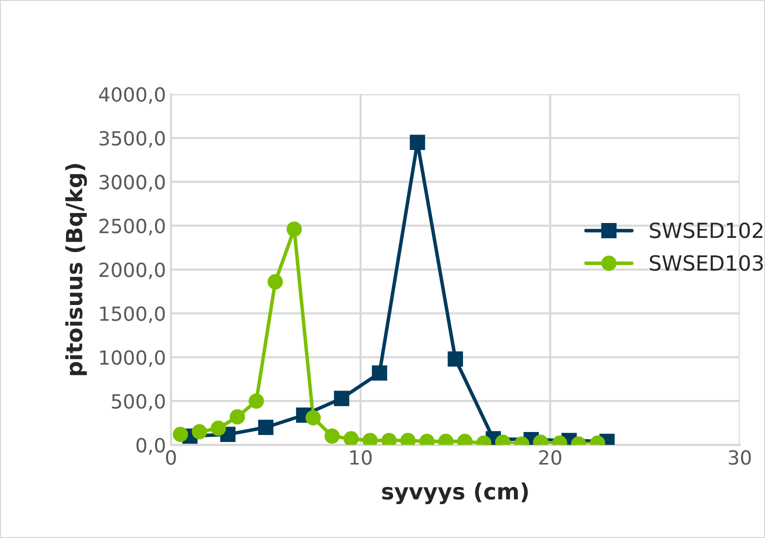 This screenshot has width=765, height=538. What do you see at coordinates (706, 230) in the screenshot?
I see `legend-label: SWSED102` at bounding box center [706, 230].